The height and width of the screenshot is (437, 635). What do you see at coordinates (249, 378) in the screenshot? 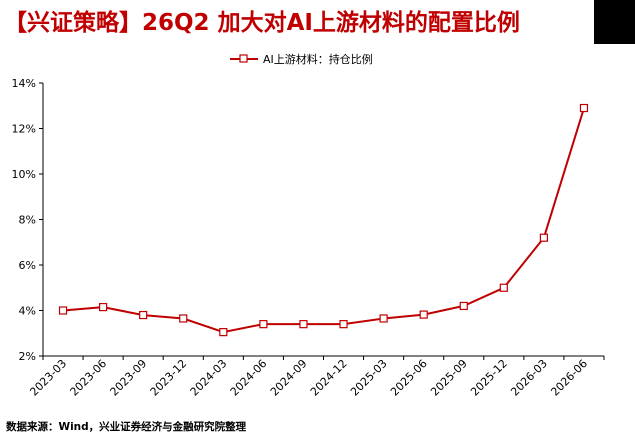
I see `x-tick-label: 2024-06` at bounding box center [249, 378].